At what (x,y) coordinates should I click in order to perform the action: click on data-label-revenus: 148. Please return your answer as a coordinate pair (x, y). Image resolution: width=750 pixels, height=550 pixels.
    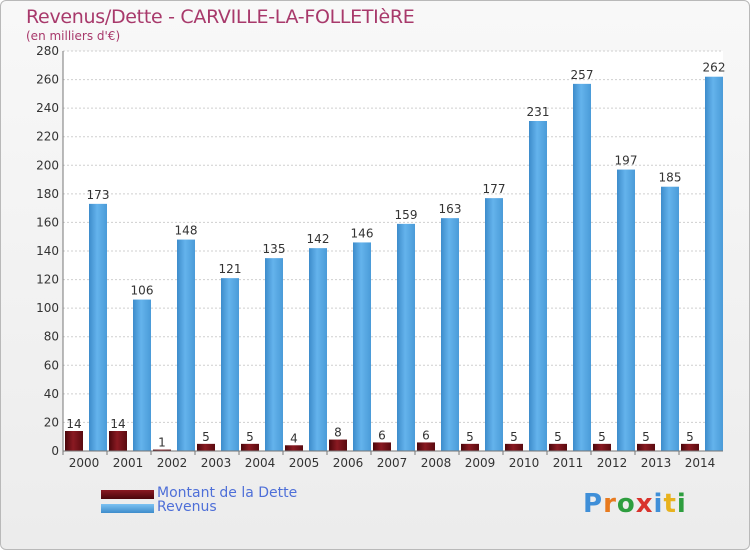
    Looking at the image, I should click on (186, 231).